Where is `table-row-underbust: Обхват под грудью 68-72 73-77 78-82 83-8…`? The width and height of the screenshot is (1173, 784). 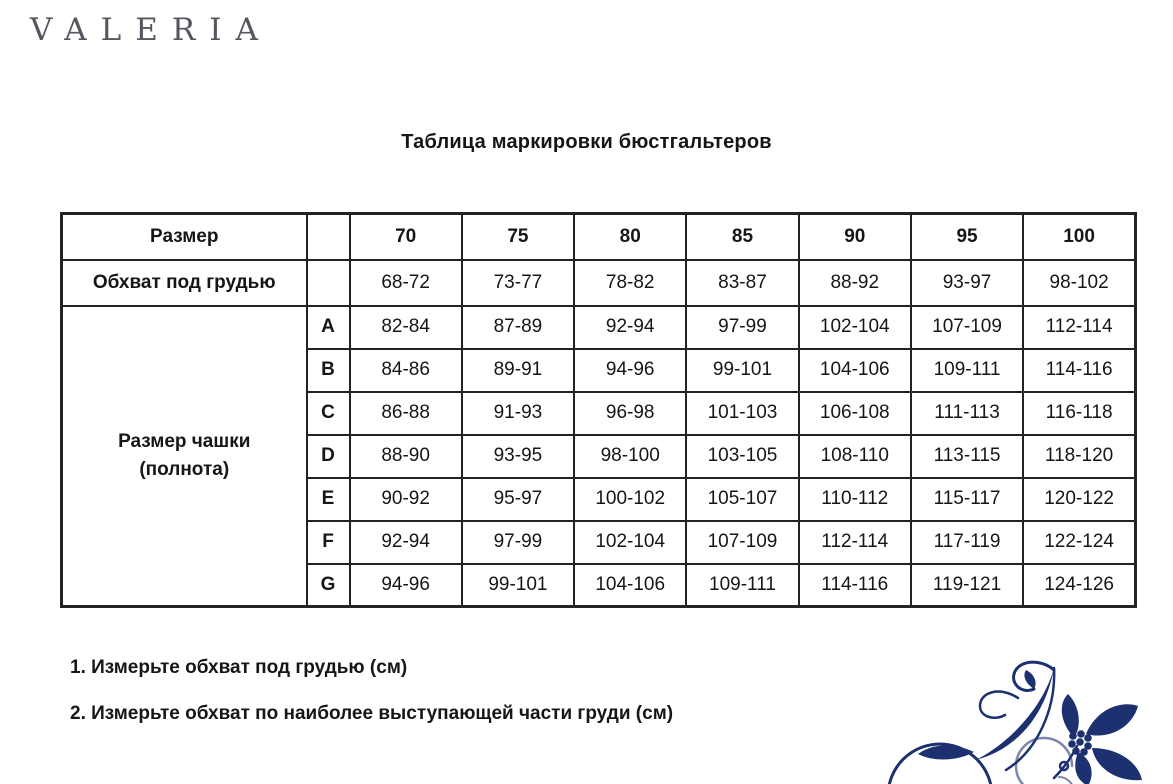
table-row-underbust: Обхват под грудью 68-72 73-77 78-82 83-8… is located at coordinates (598, 282).